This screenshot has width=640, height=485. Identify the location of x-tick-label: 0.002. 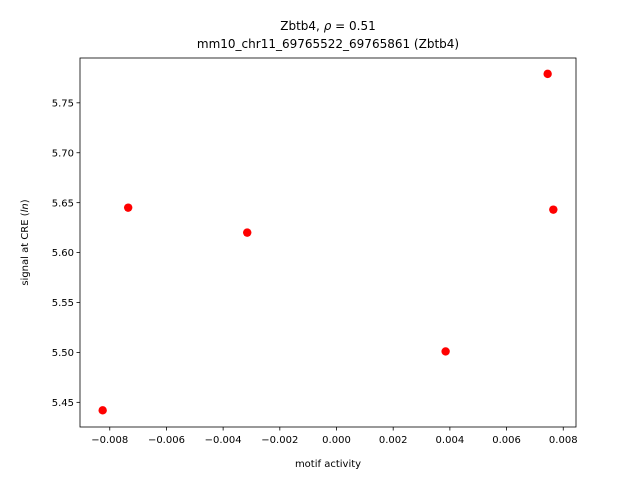
(393, 440).